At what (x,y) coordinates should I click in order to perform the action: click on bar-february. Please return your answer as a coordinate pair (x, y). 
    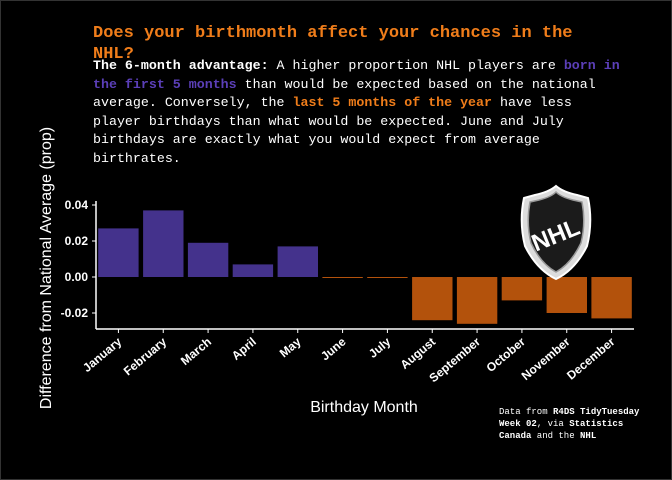
    Looking at the image, I should click on (163, 243).